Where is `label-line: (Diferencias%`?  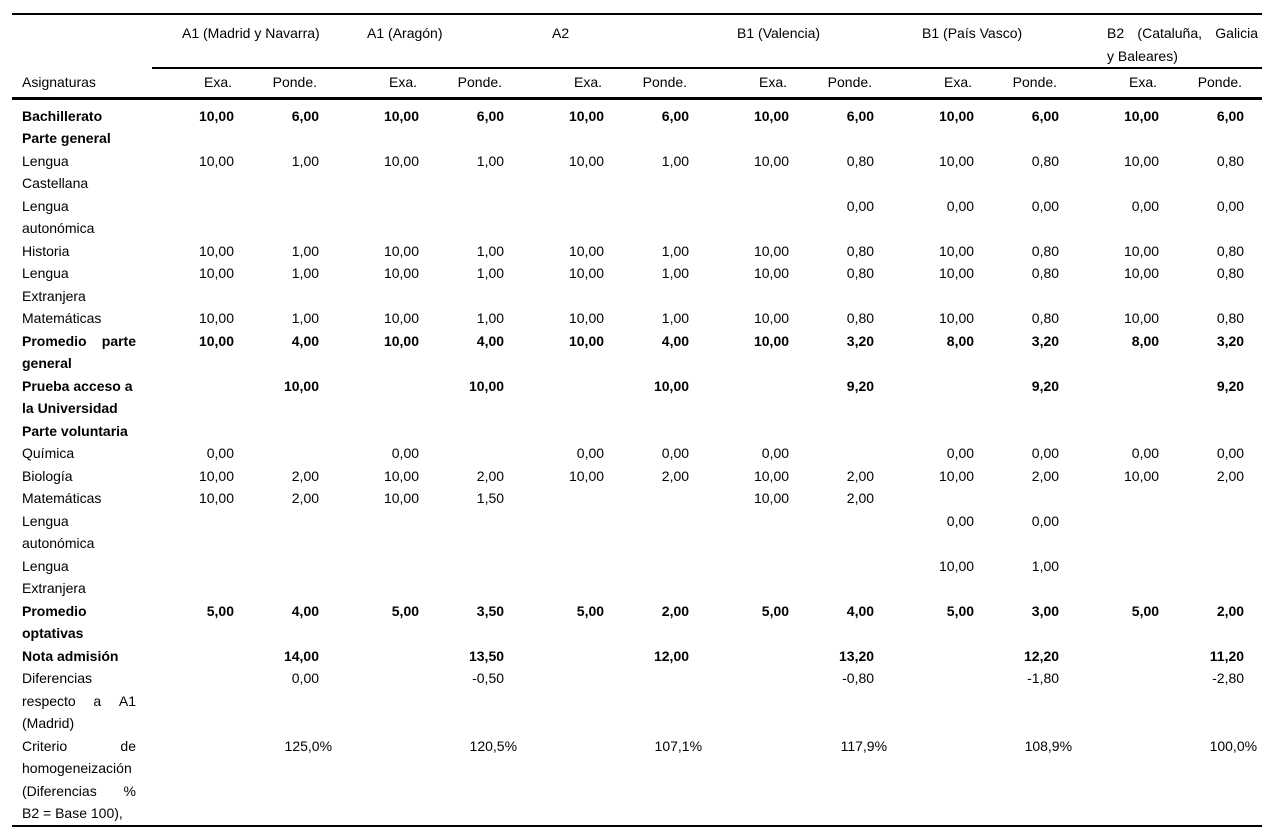
label-line: (Diferencias% is located at coordinates (79, 791).